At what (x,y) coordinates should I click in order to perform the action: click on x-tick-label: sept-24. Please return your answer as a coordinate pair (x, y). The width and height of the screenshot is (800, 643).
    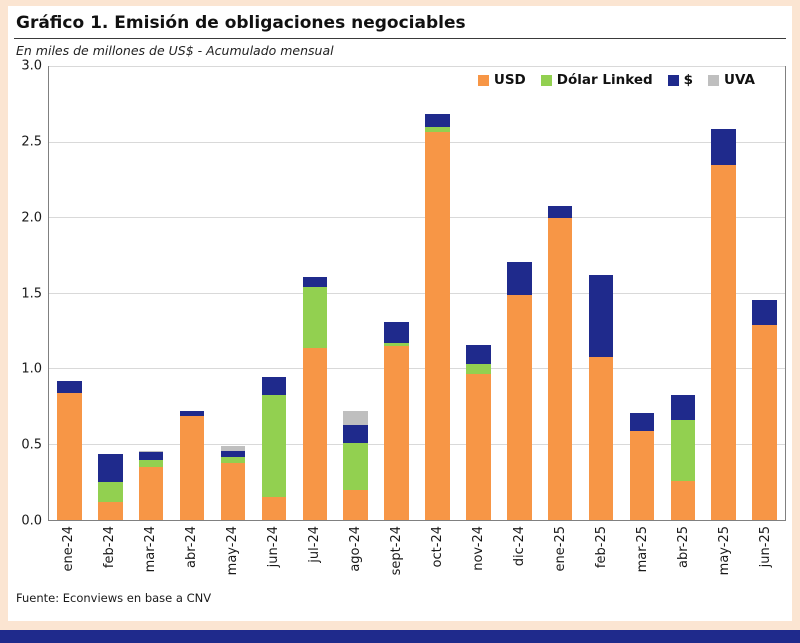
    Looking at the image, I should click on (396, 551).